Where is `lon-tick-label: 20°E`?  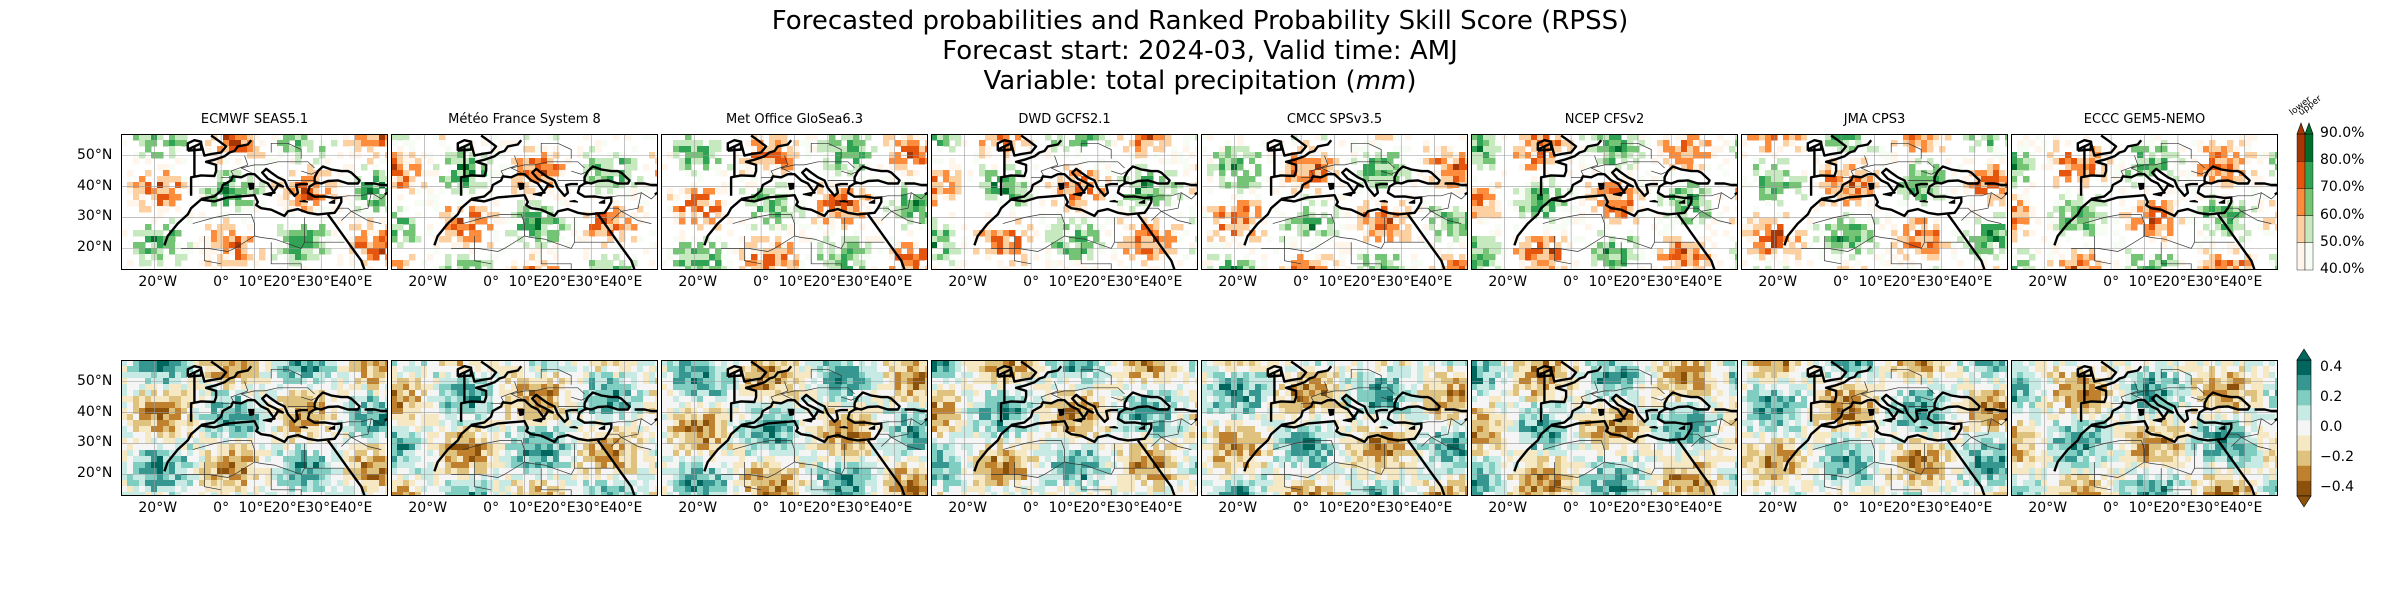 lon-tick-label: 20°E is located at coordinates (558, 282).